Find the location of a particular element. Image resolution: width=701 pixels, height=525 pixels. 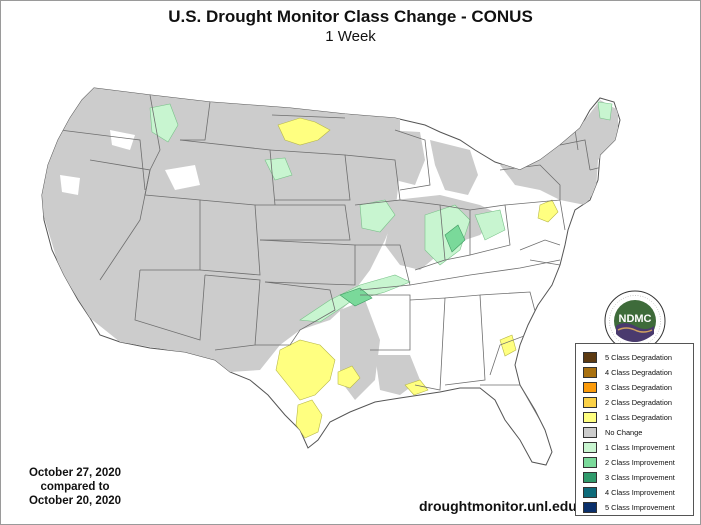

source-url: droughtmonitor.unl.edu is located at coordinates (498, 506).